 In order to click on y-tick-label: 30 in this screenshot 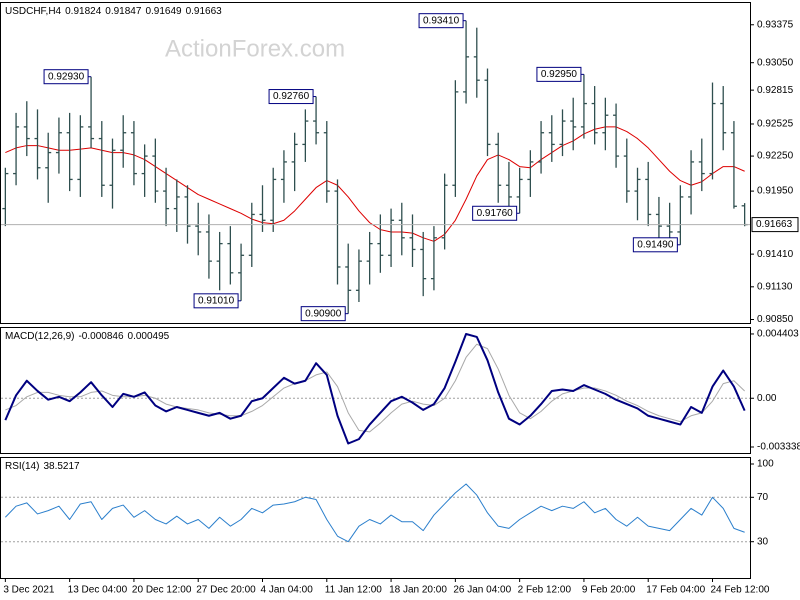, I will do `click(763, 541)`.